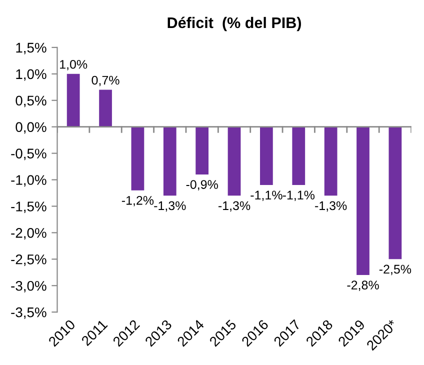 The height and width of the screenshot is (365, 424). I want to click on y-tick-label: -2,5%, so click(28, 260).